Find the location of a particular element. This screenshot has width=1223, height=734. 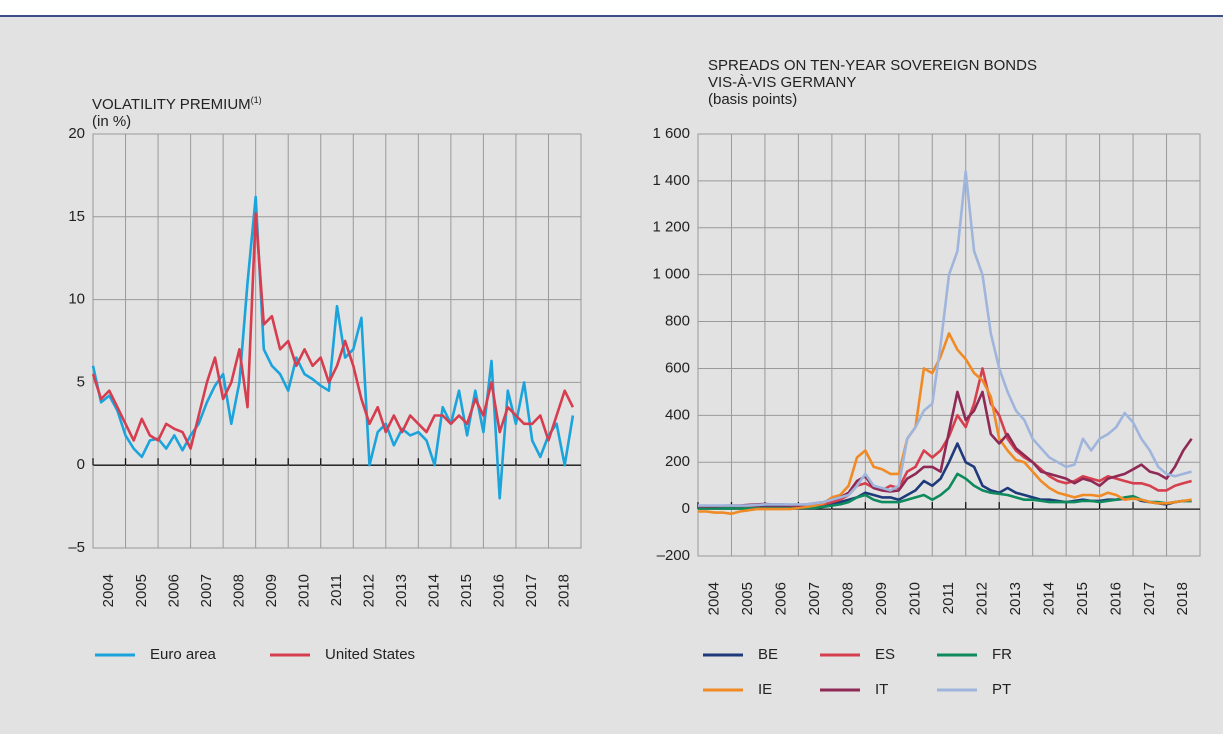

chart-subtitle: (in %) is located at coordinates (112, 121).